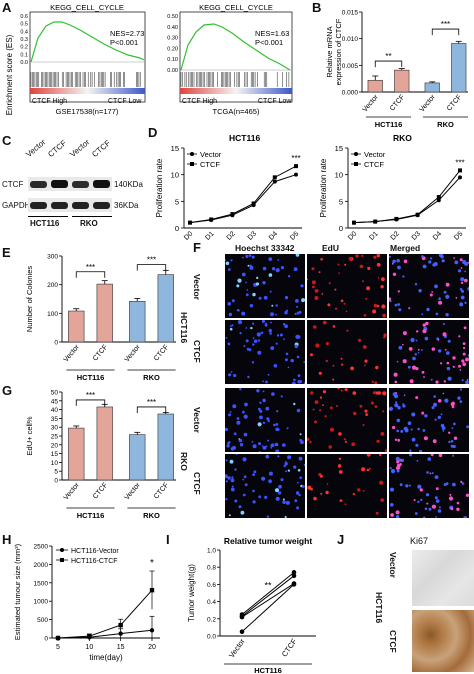 The image size is (474, 674). I want to click on x-tick-label: D1, so click(373, 235).